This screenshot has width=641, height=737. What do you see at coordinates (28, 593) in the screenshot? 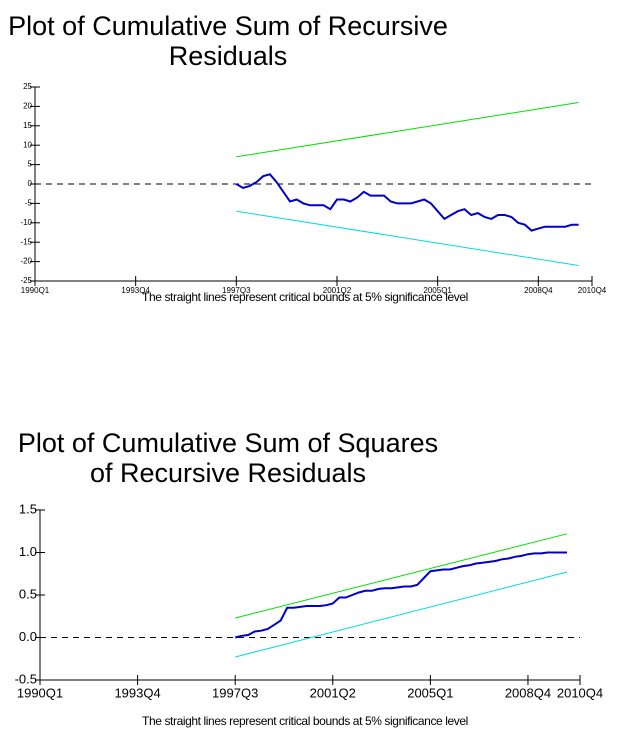
I see `y-tick-label: 0.5` at bounding box center [28, 593].